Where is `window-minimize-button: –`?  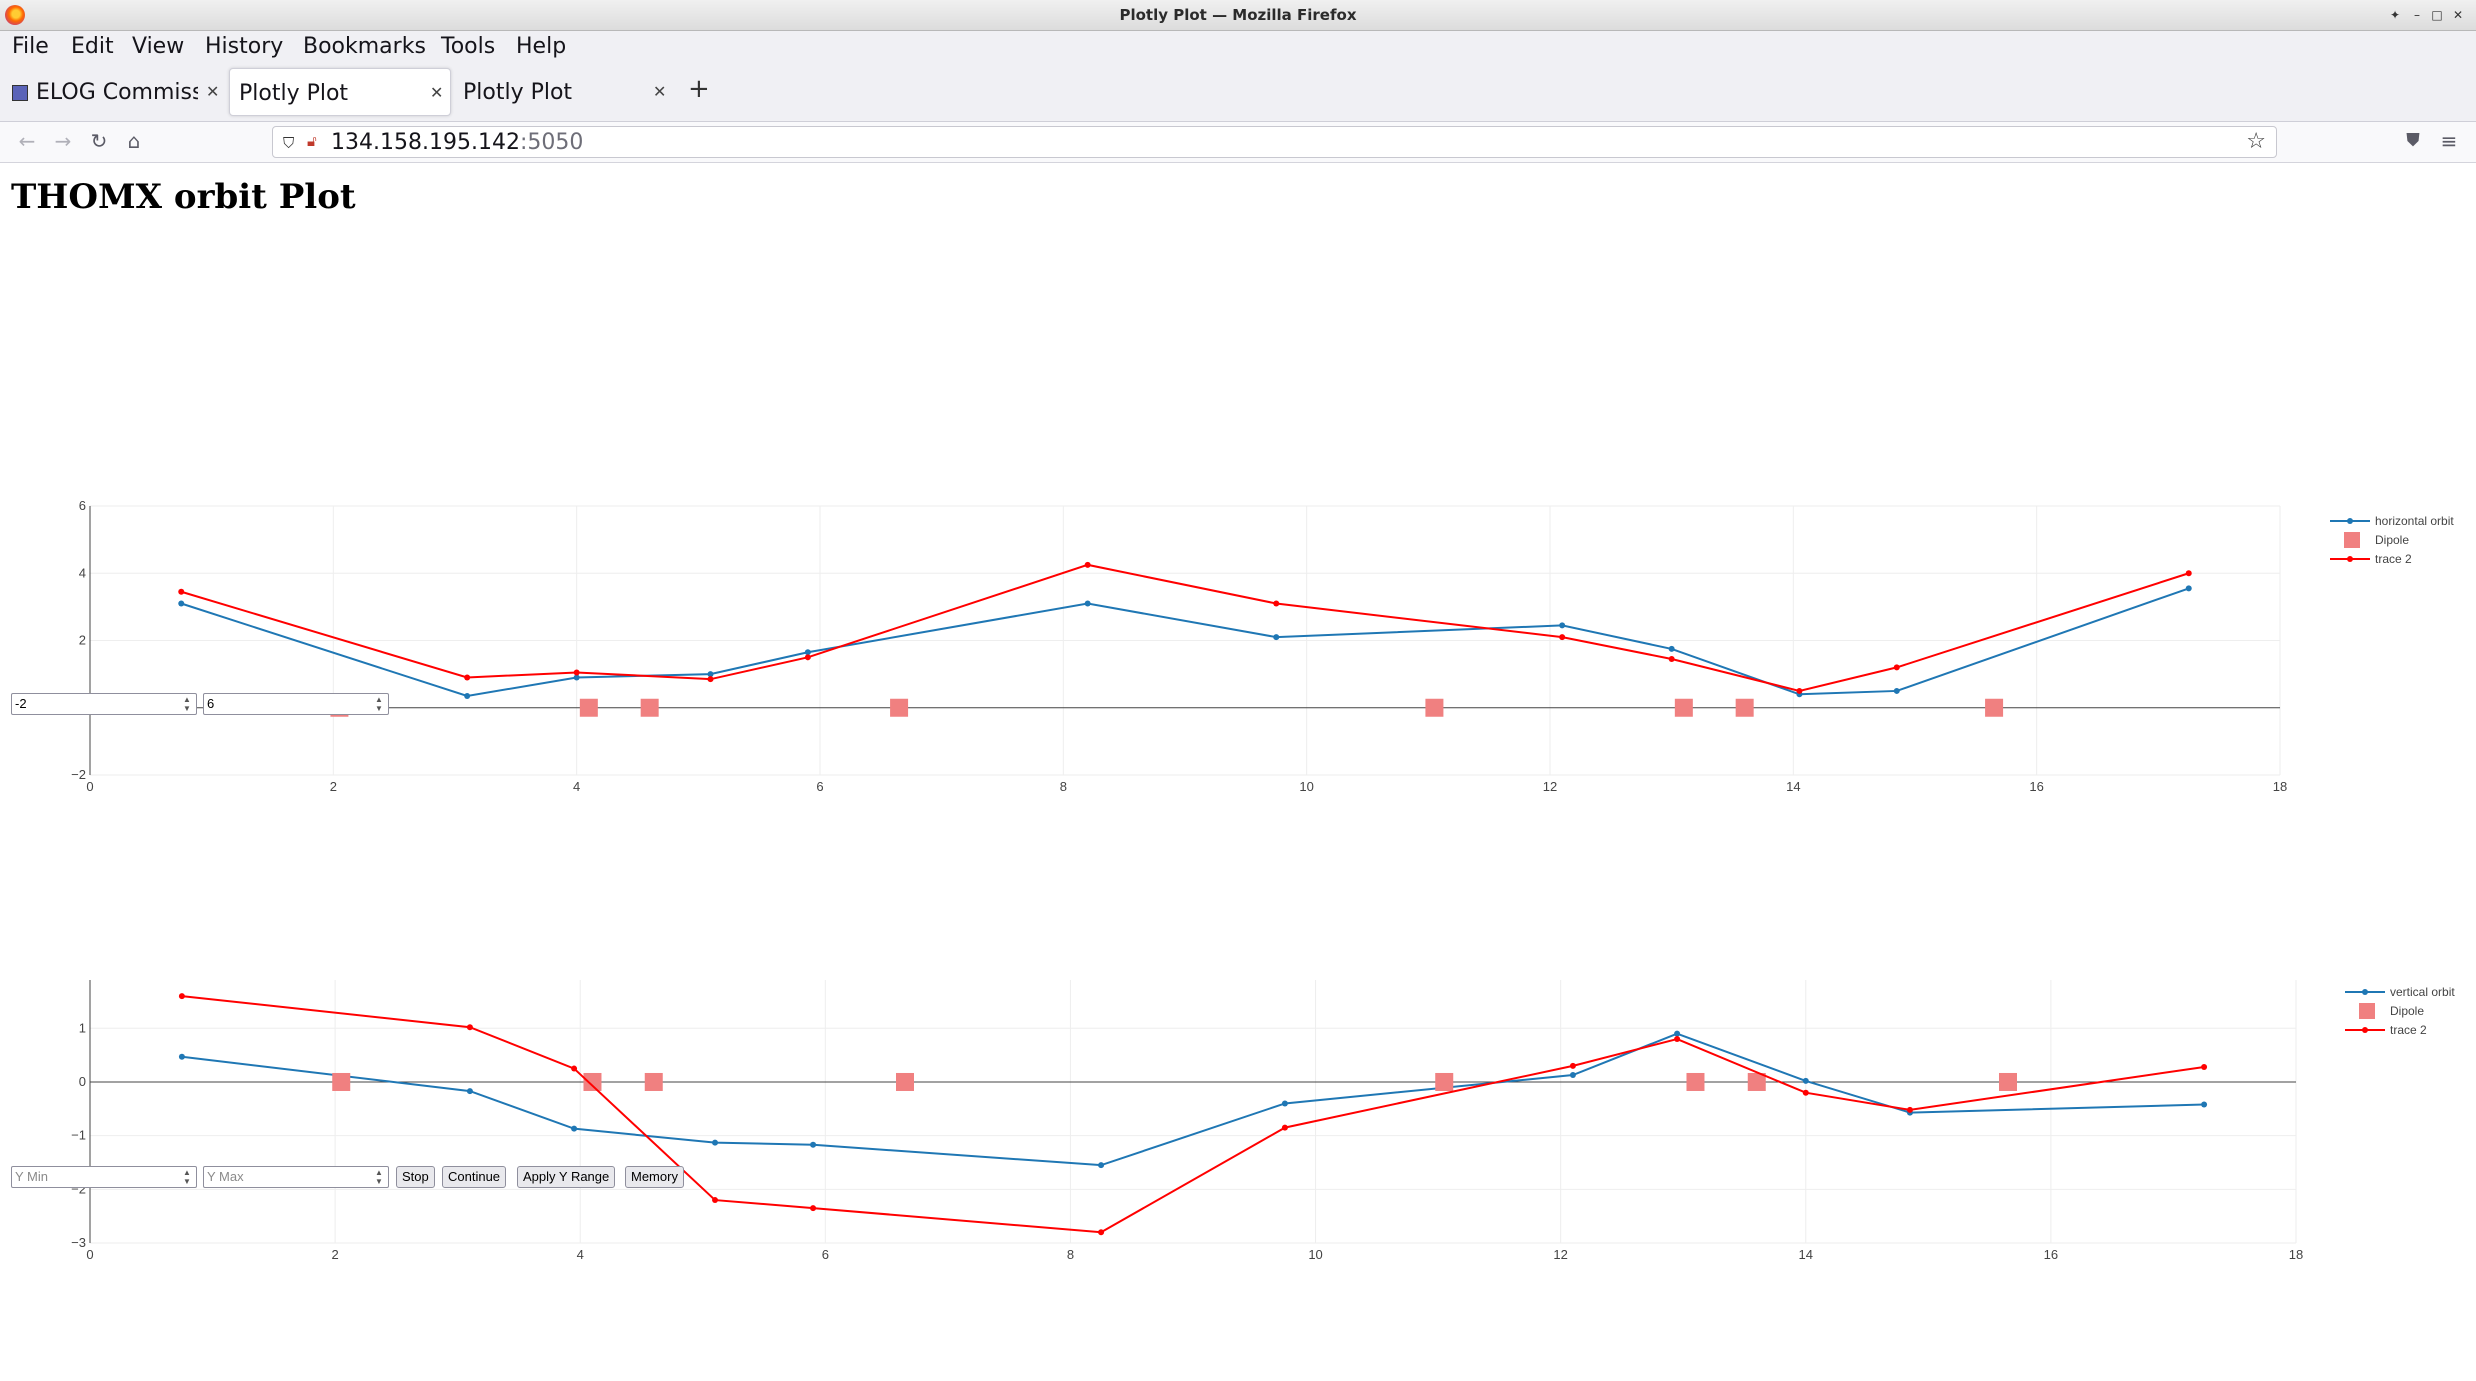 window-minimize-button: – is located at coordinates (2417, 15).